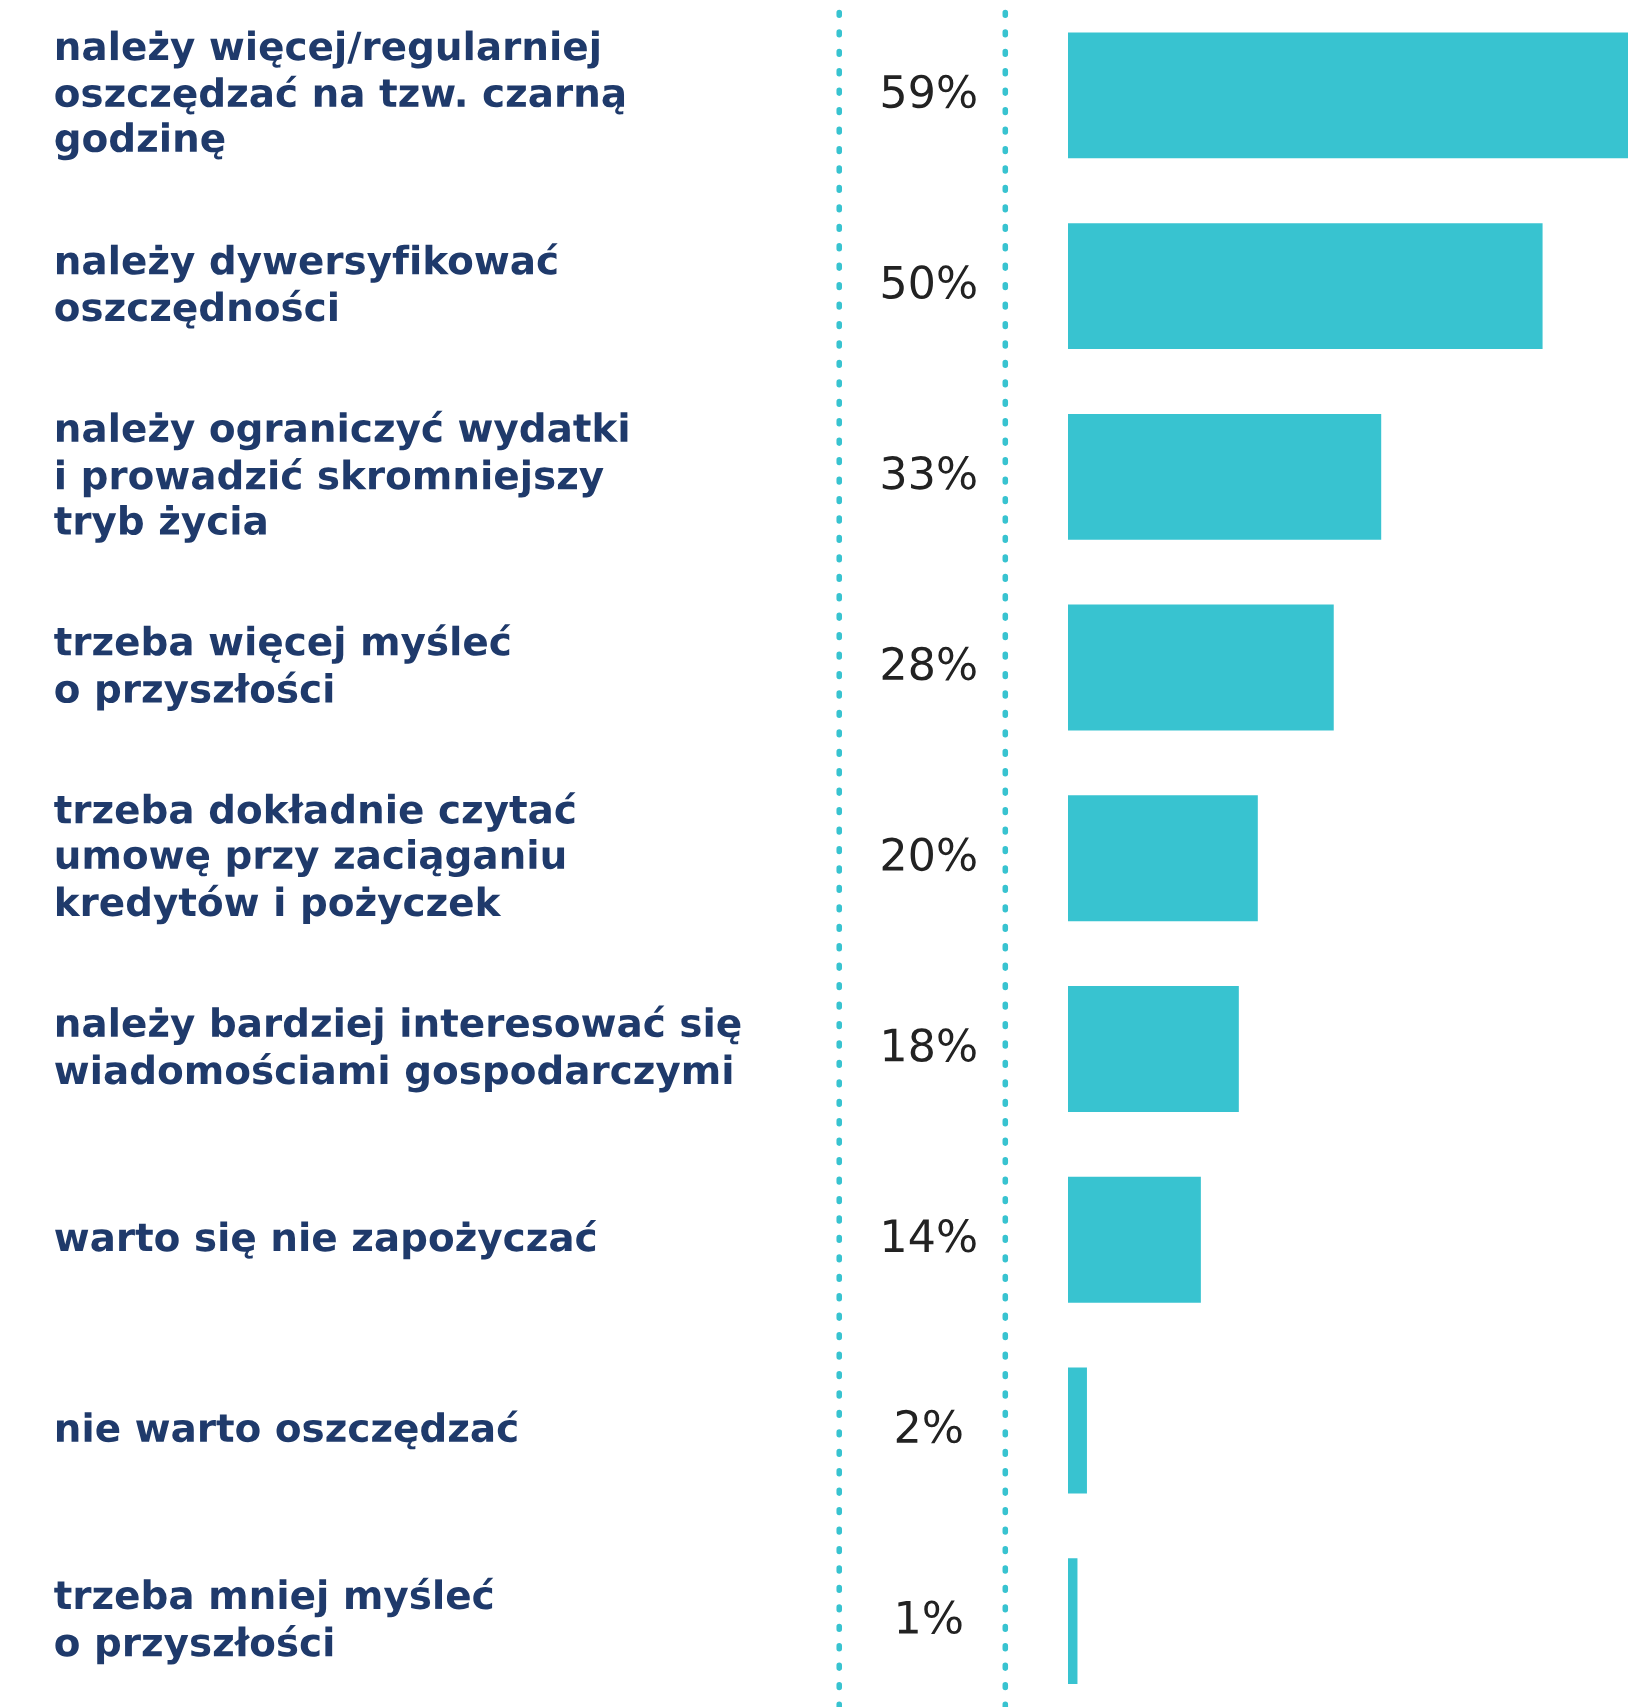 The image size is (1628, 1707). What do you see at coordinates (929, 473) in the screenshot?
I see `data-label: 33%` at bounding box center [929, 473].